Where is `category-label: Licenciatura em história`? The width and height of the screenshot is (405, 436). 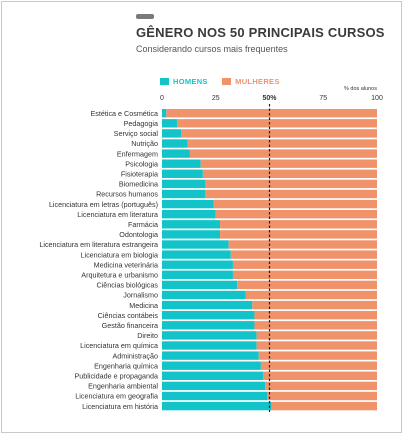 category-label: Licenciatura em história is located at coordinates (120, 406).